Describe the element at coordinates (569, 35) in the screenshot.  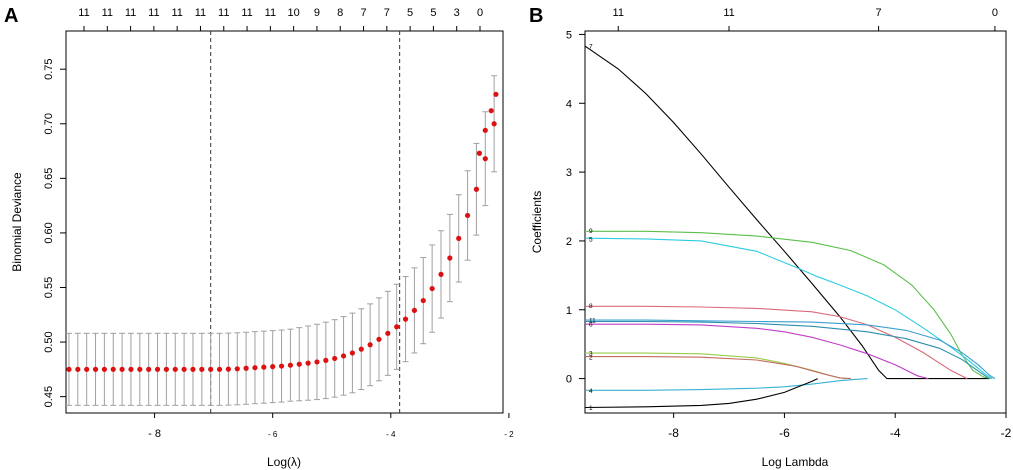
I see `panel-b-y-tick-label: 5` at that location.